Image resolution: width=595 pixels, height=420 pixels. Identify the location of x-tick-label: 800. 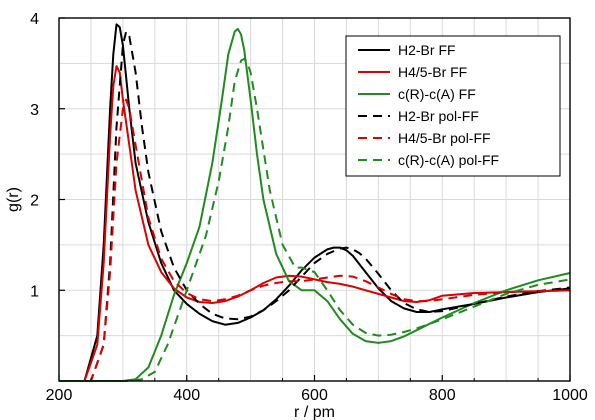
(442, 395).